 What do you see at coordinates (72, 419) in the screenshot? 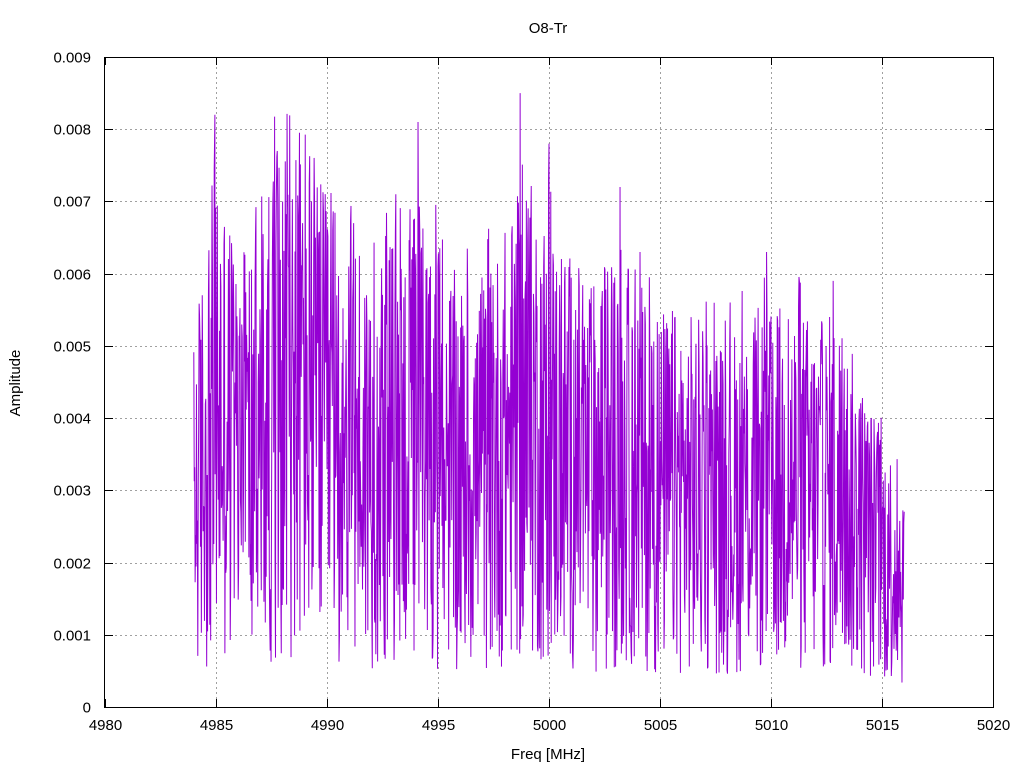
I see `y-tick-label: 0.004` at bounding box center [72, 419].